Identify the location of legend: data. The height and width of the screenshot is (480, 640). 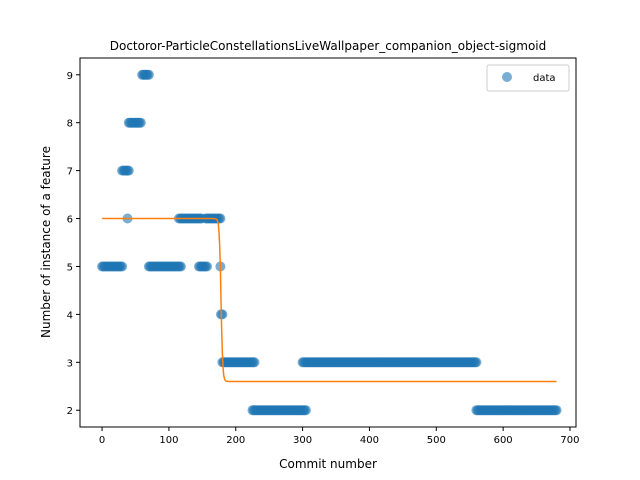
(528, 78).